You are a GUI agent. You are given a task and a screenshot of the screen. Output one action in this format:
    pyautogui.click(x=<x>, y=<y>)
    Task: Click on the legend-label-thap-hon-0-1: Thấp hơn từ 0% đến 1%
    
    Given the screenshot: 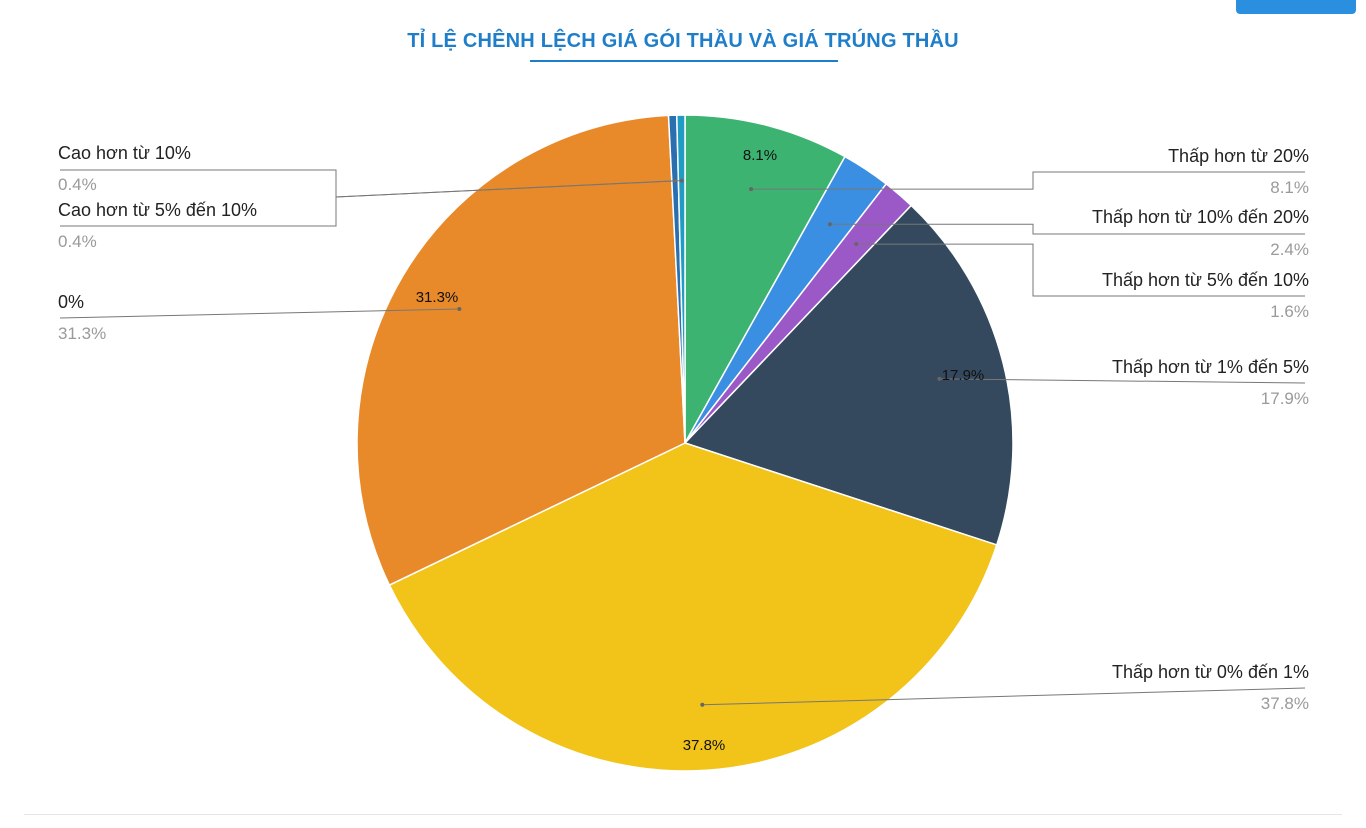 What is the action you would take?
    pyautogui.click(x=1210, y=672)
    